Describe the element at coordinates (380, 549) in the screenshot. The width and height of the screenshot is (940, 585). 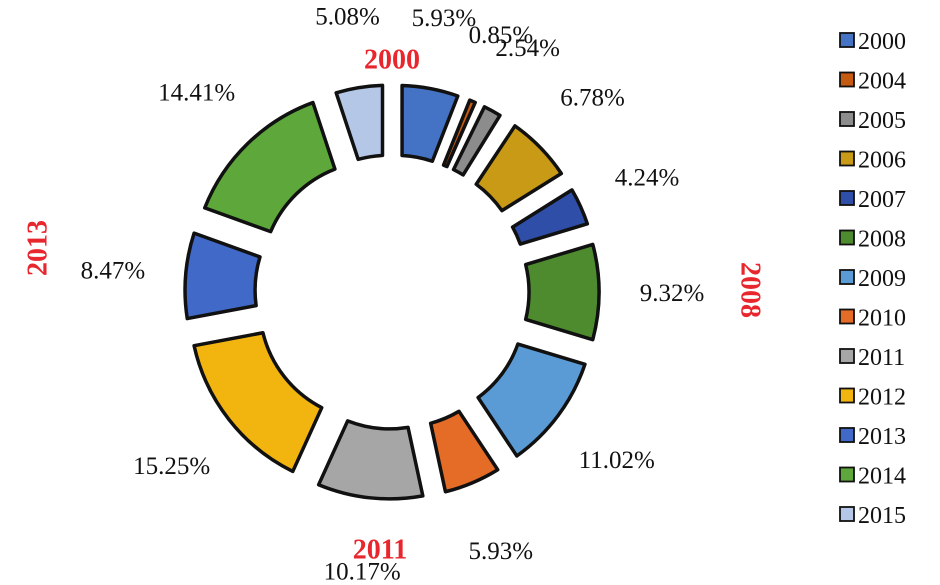
I see `annotation-2011: 2011` at that location.